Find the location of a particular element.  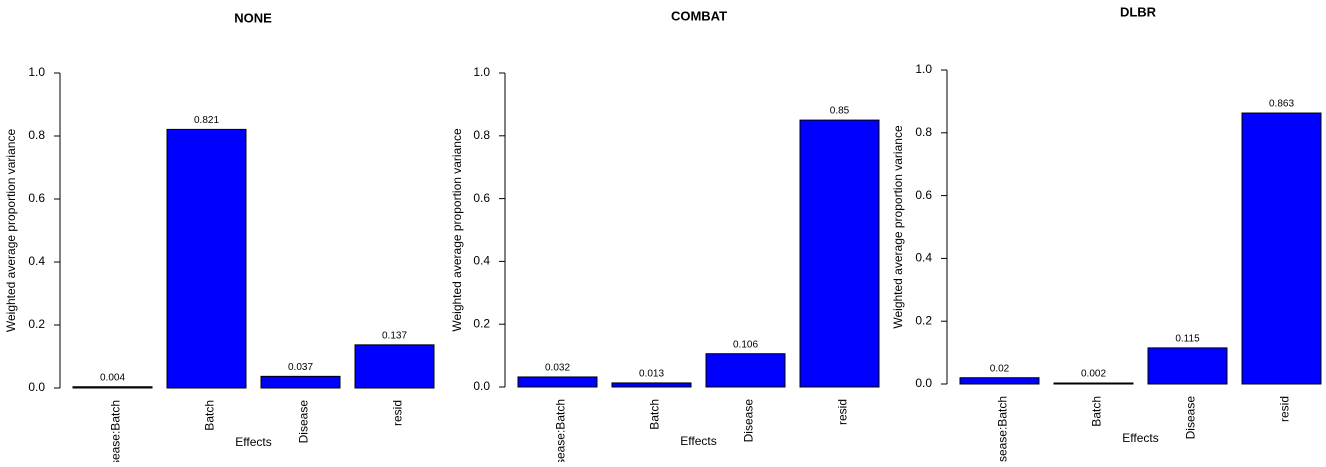

bar-value-label: 0.115 is located at coordinates (1187, 339).